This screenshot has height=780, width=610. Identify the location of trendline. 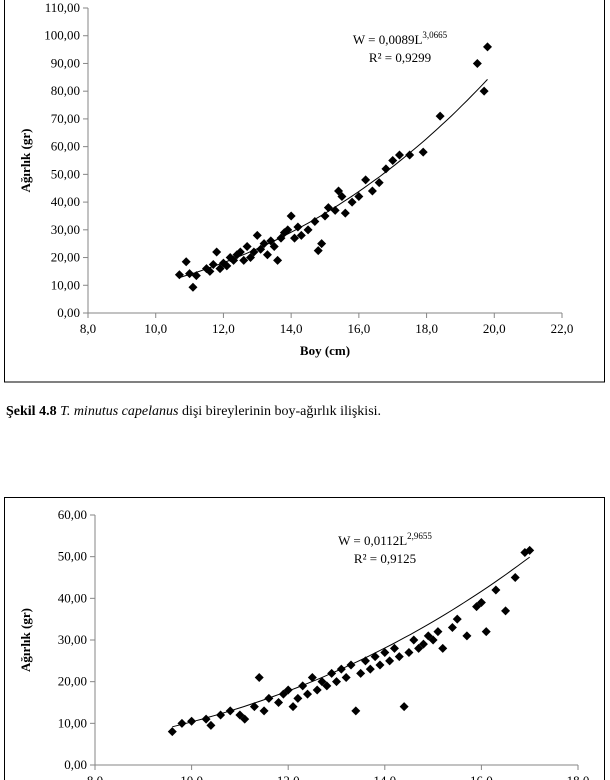
(333, 179).